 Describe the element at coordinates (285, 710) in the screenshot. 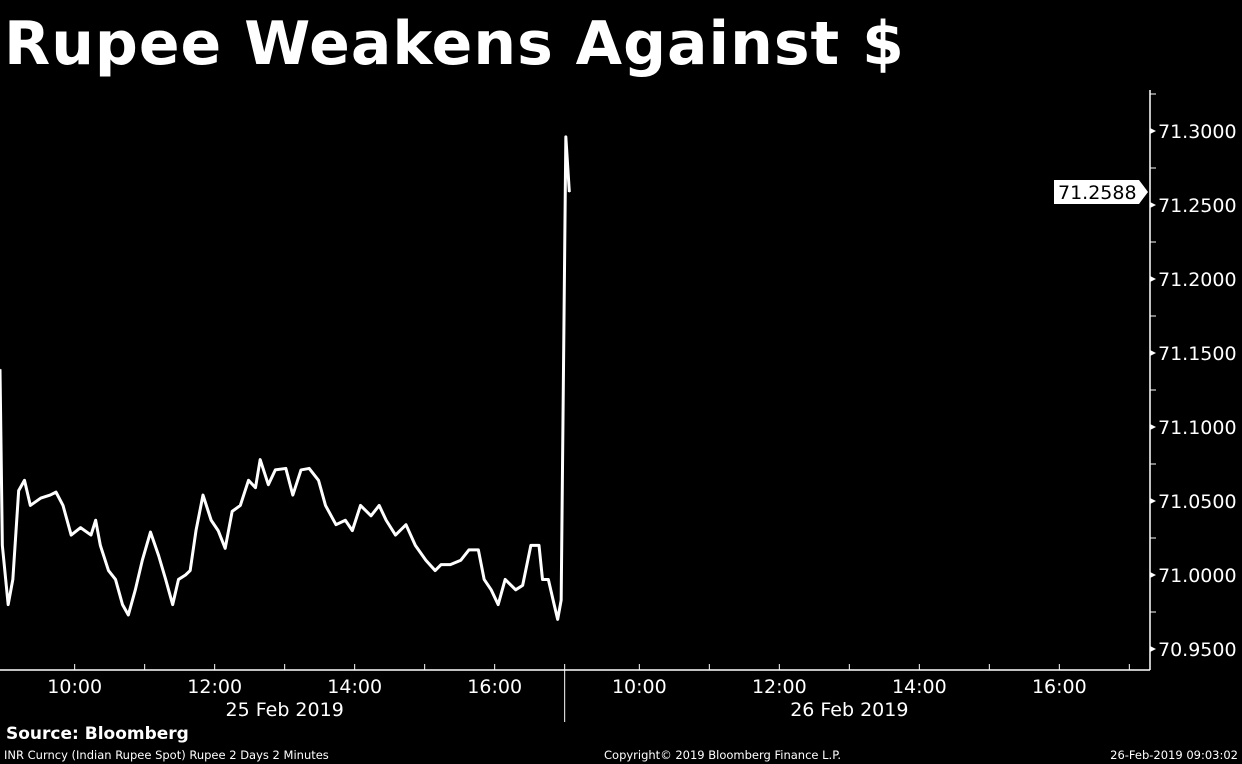

I see `x-date-label: 25 Feb 2019` at that location.